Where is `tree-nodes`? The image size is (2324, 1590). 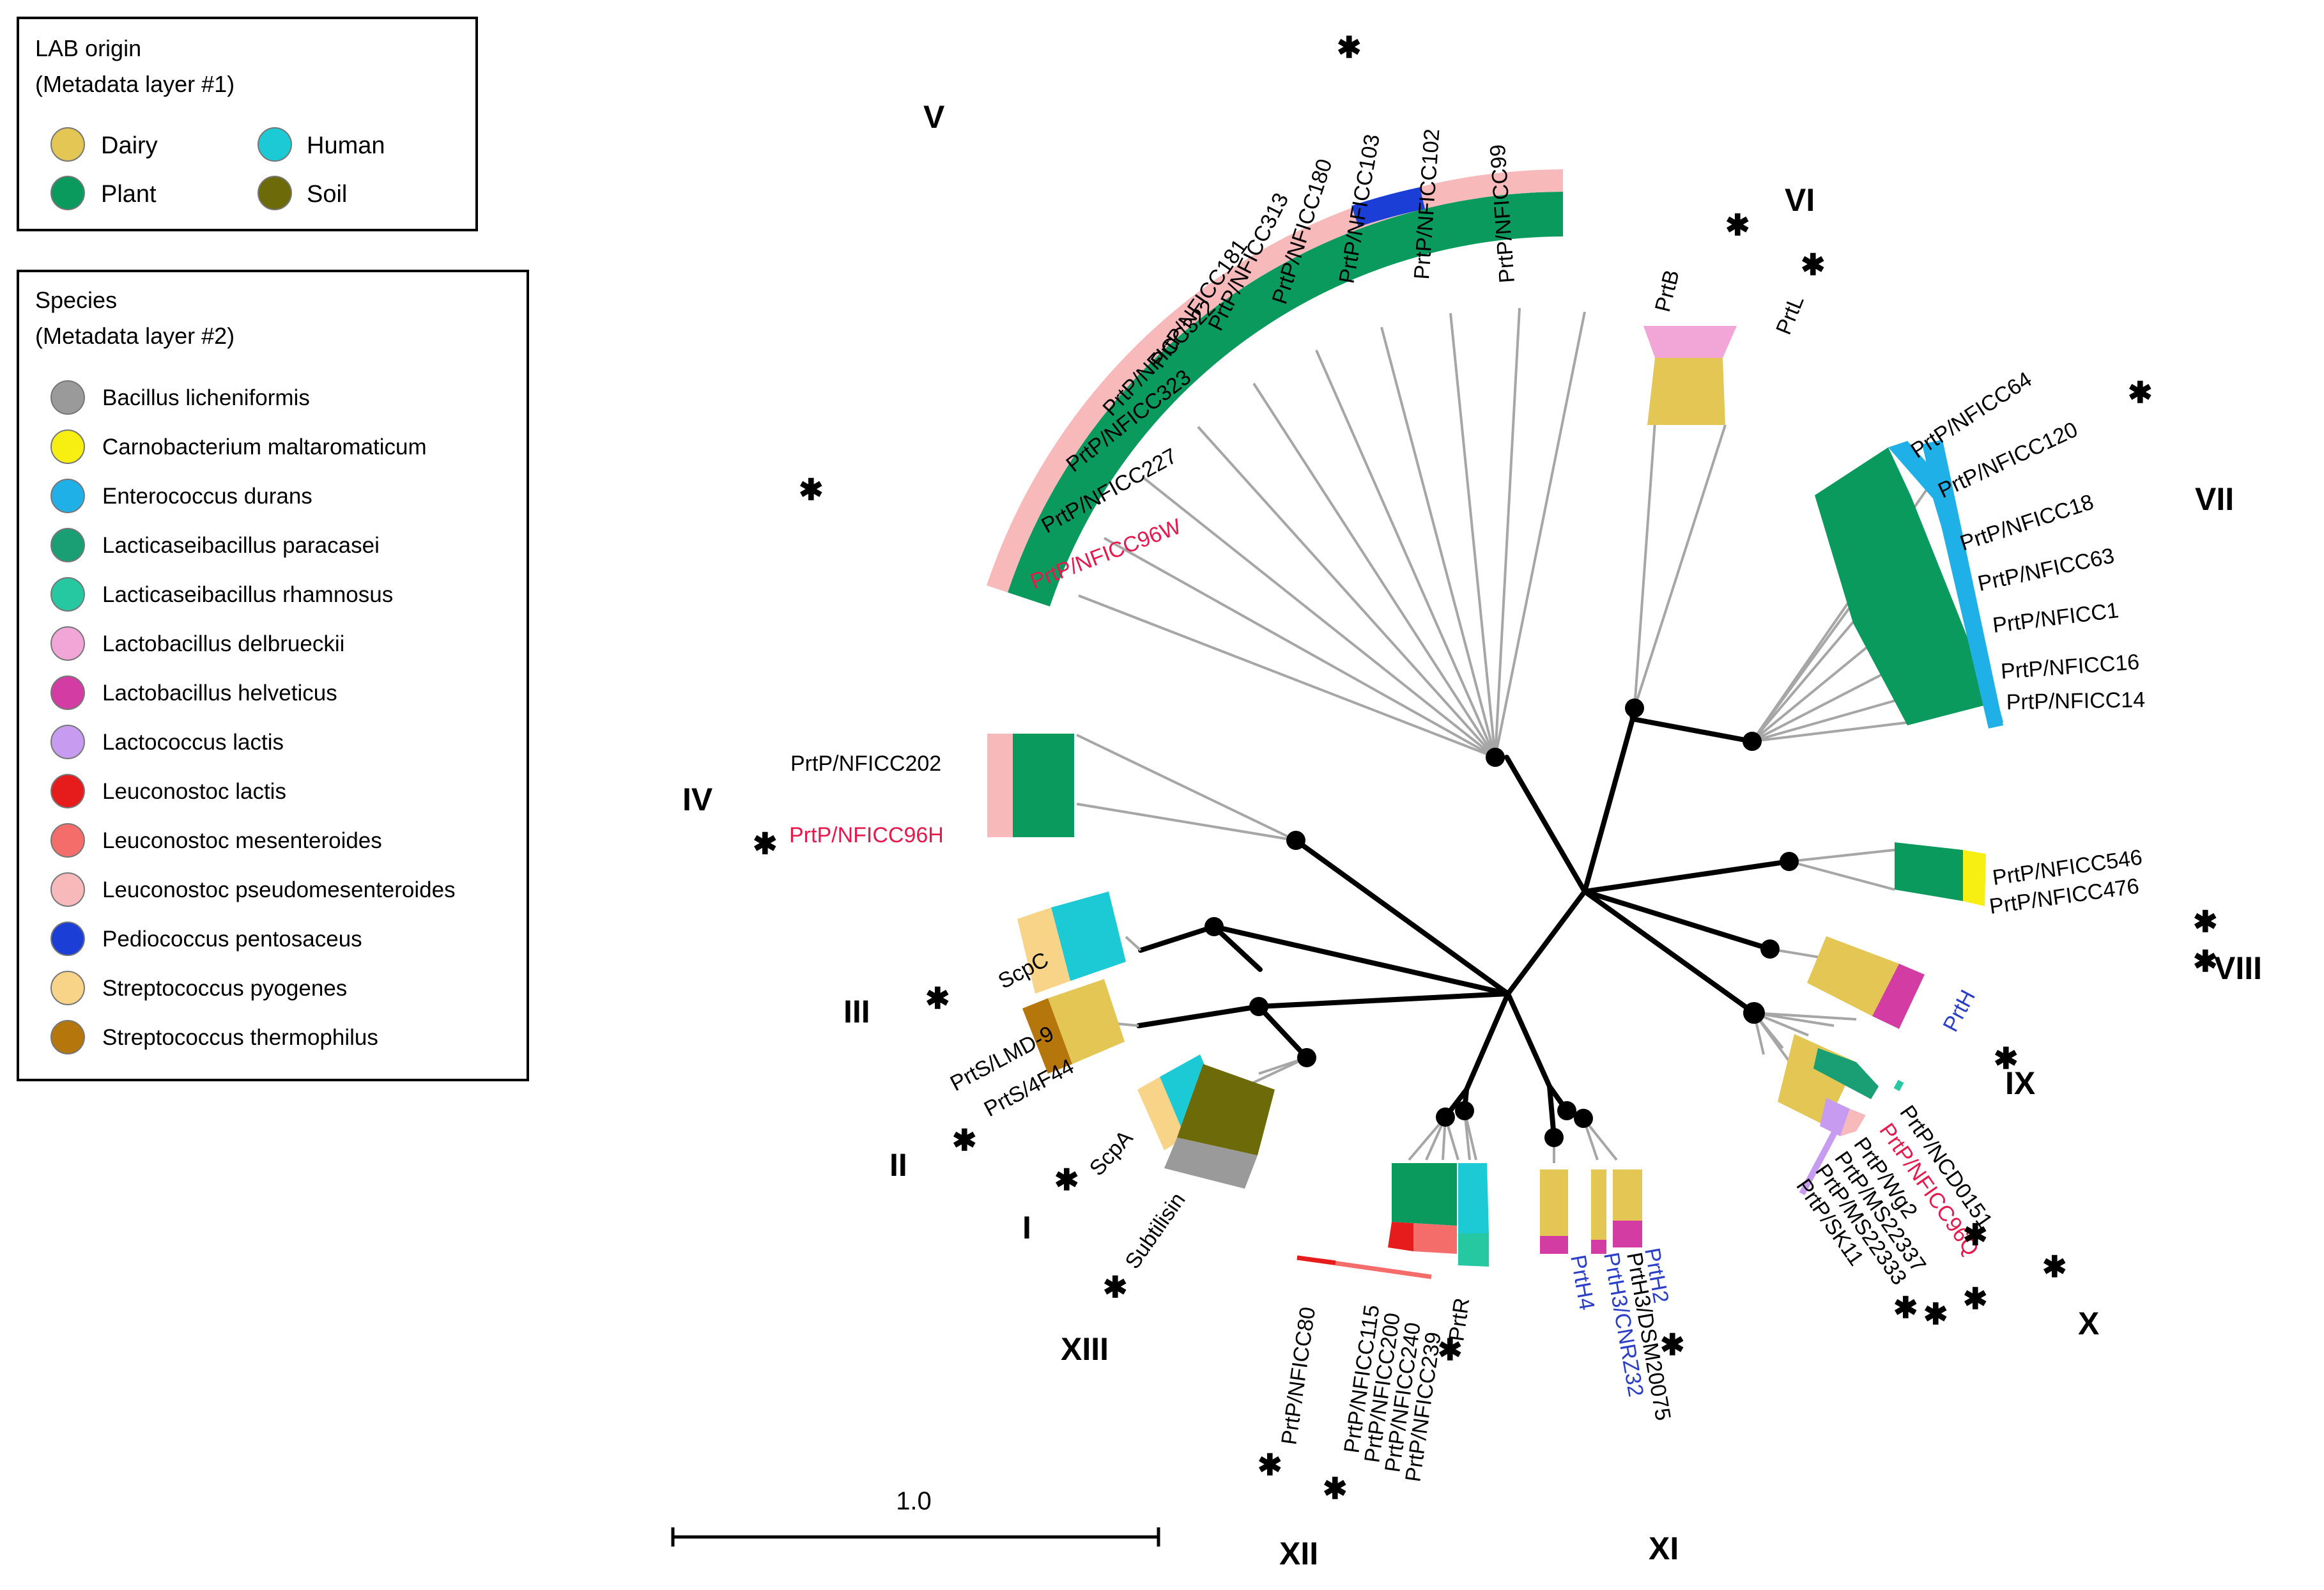 tree-nodes is located at coordinates (1501, 923).